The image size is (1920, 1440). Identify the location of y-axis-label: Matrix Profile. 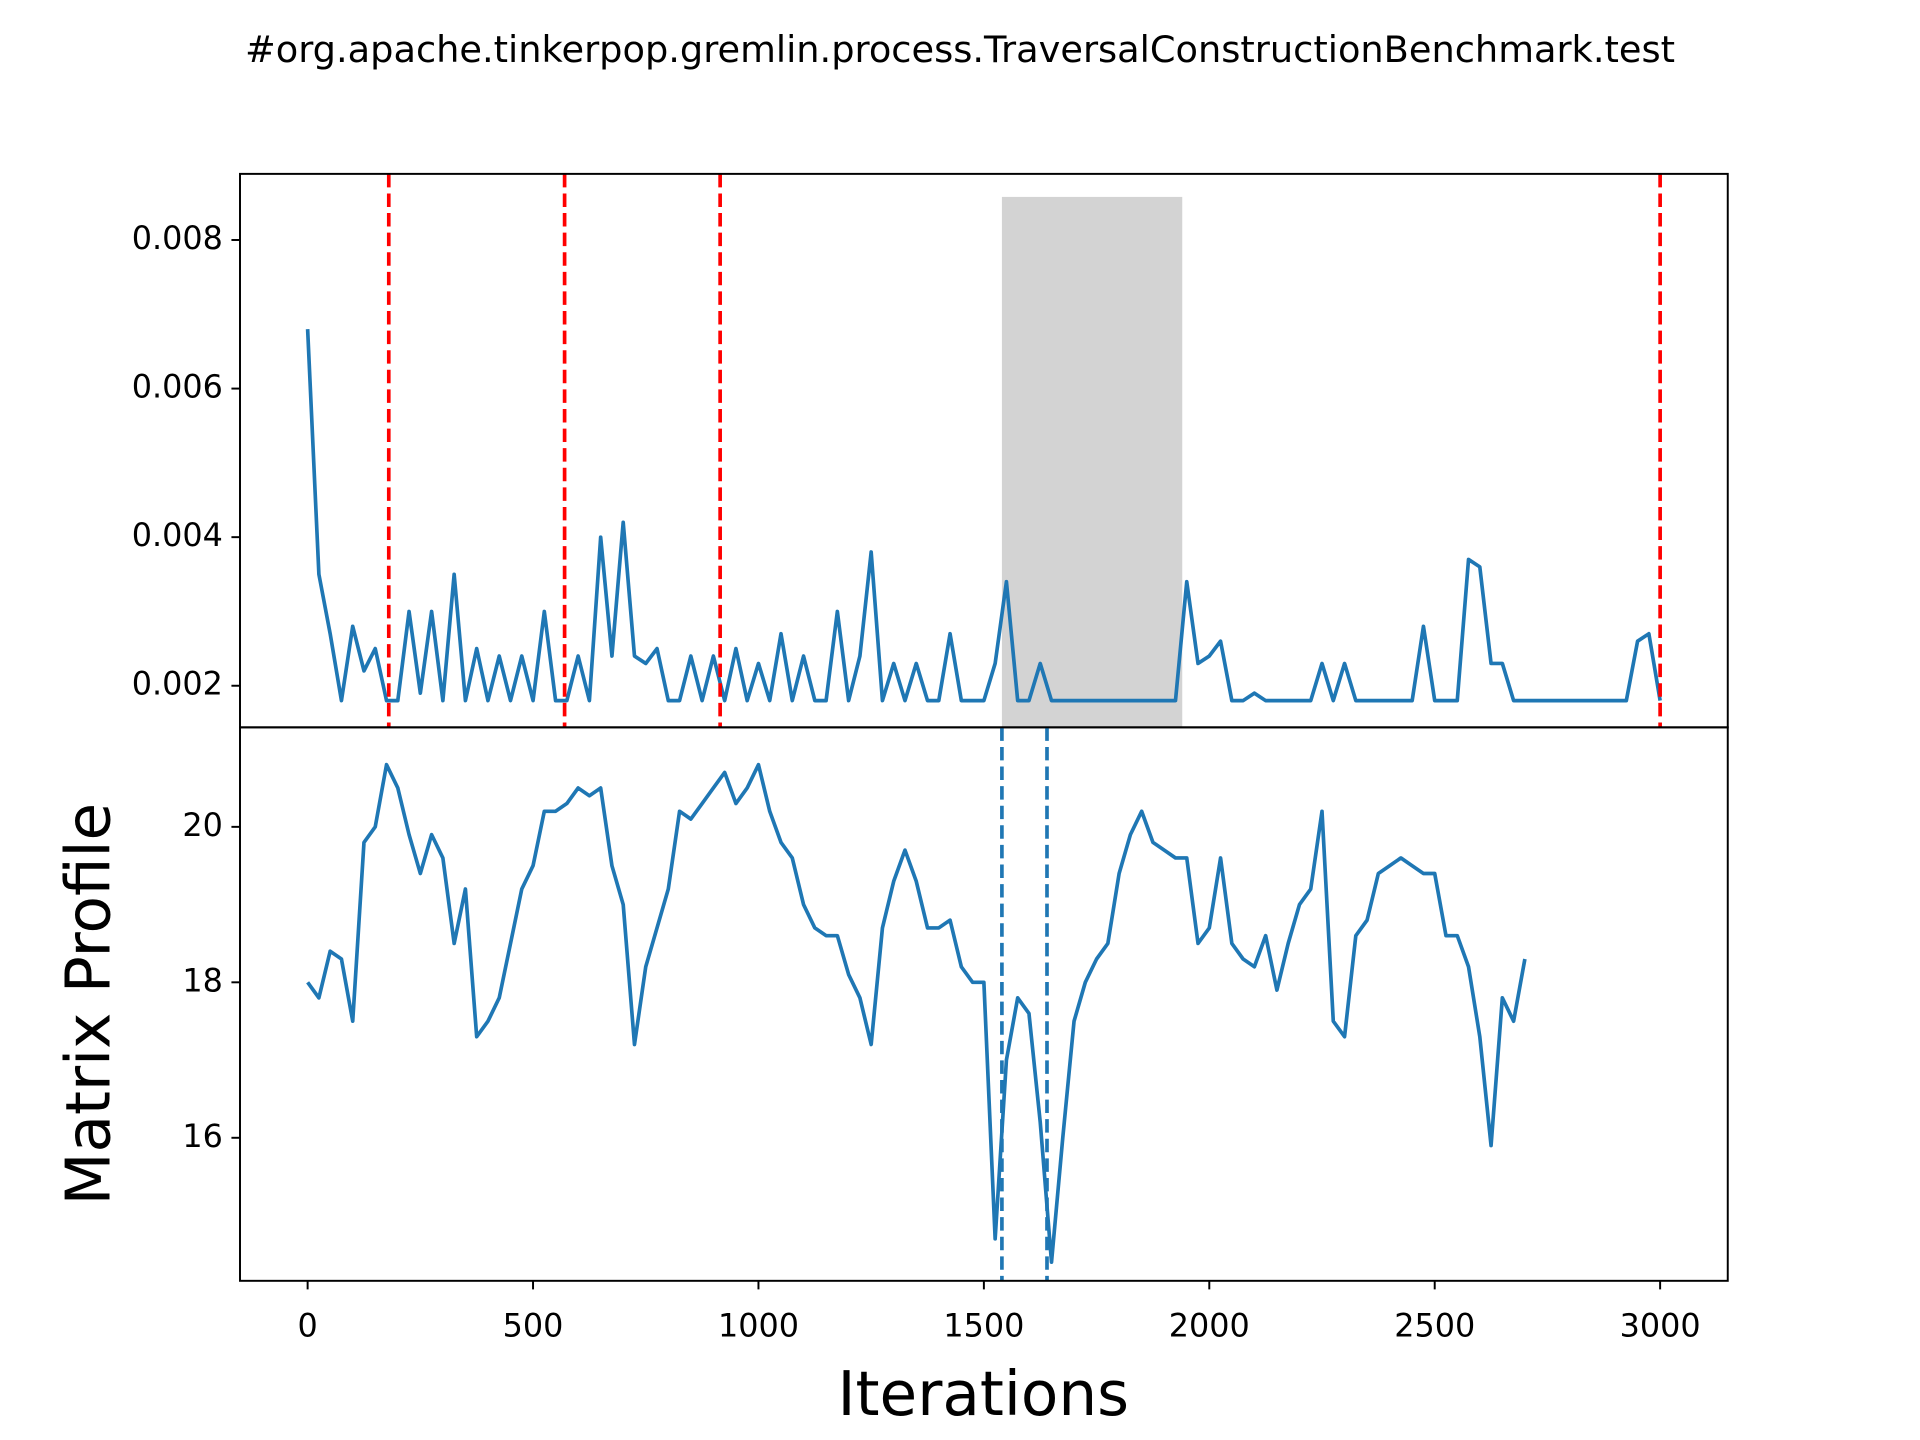
(89, 1004).